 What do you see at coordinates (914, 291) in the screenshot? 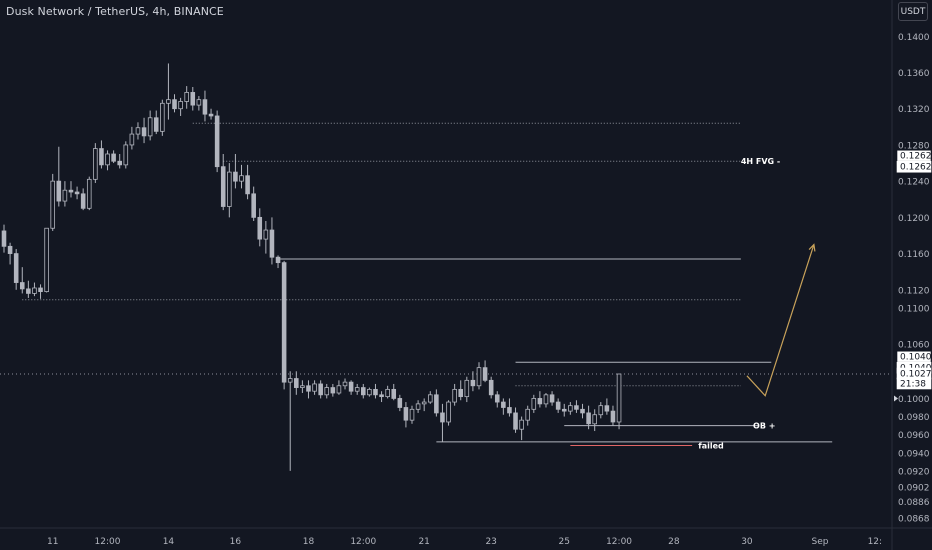
I see `y-tick-label: 0.1120` at bounding box center [914, 291].